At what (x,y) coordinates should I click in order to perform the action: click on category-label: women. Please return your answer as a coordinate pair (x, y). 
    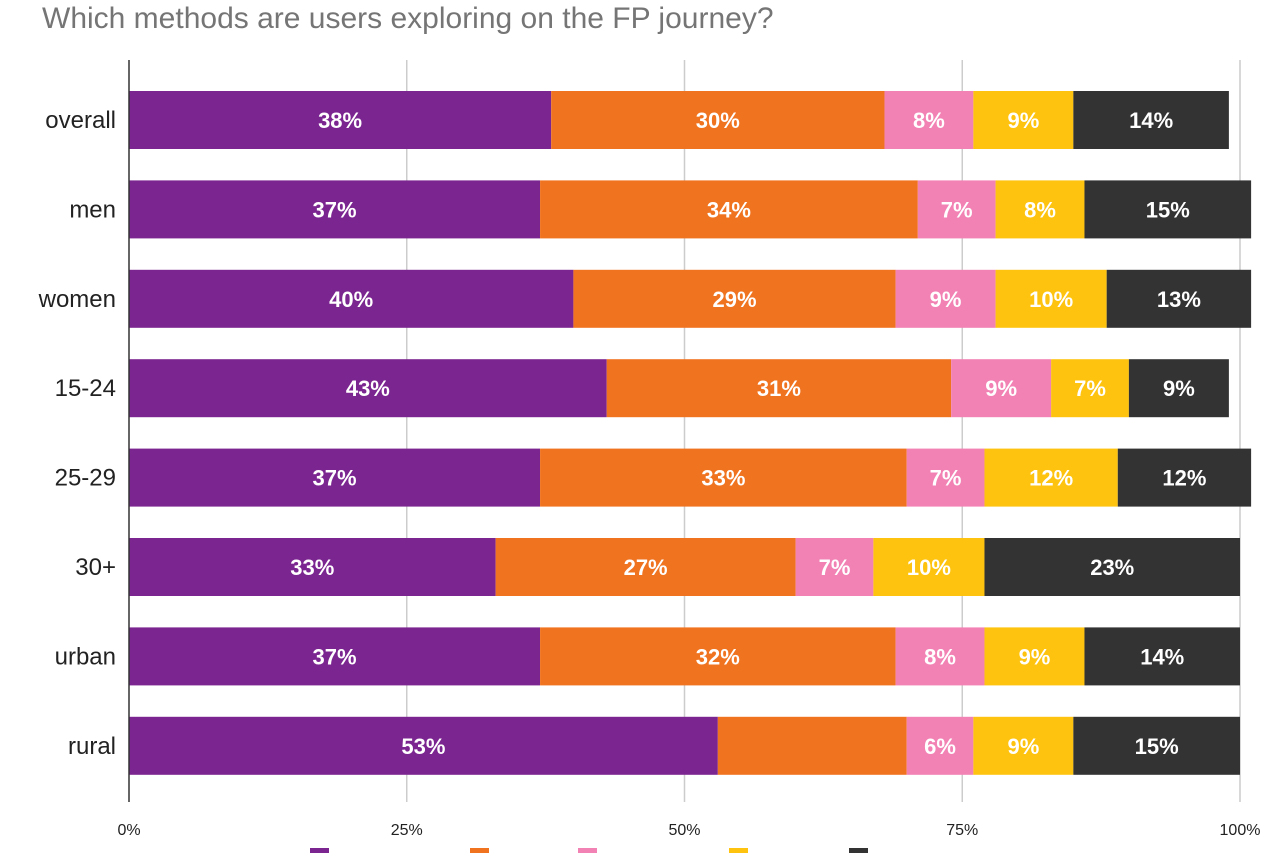
    Looking at the image, I should click on (77, 299).